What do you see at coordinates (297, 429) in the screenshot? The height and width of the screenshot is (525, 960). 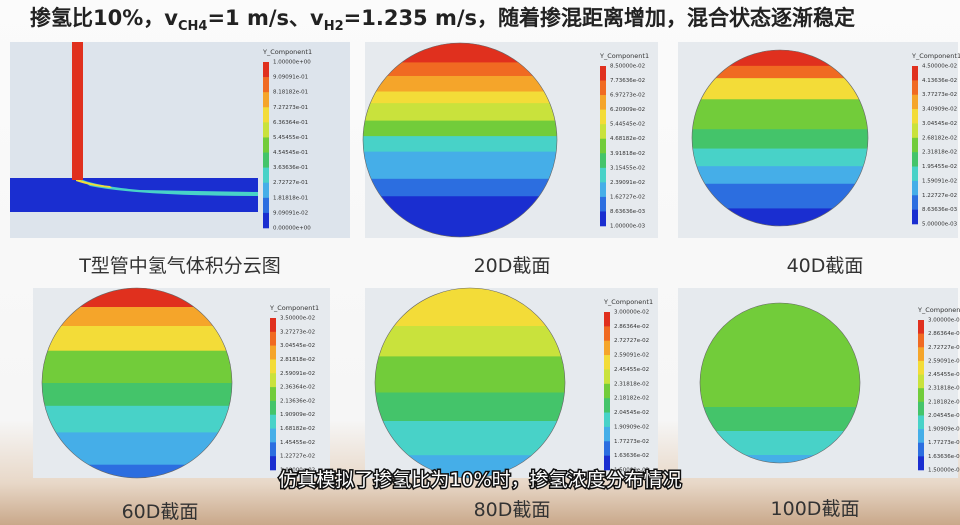 I see `legend-label: 1.68182e-02` at bounding box center [297, 429].